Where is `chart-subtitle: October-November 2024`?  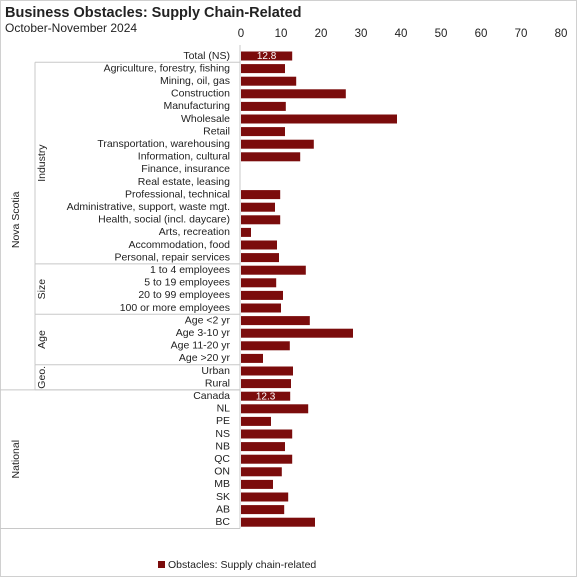 chart-subtitle: October-November 2024 is located at coordinates (71, 28).